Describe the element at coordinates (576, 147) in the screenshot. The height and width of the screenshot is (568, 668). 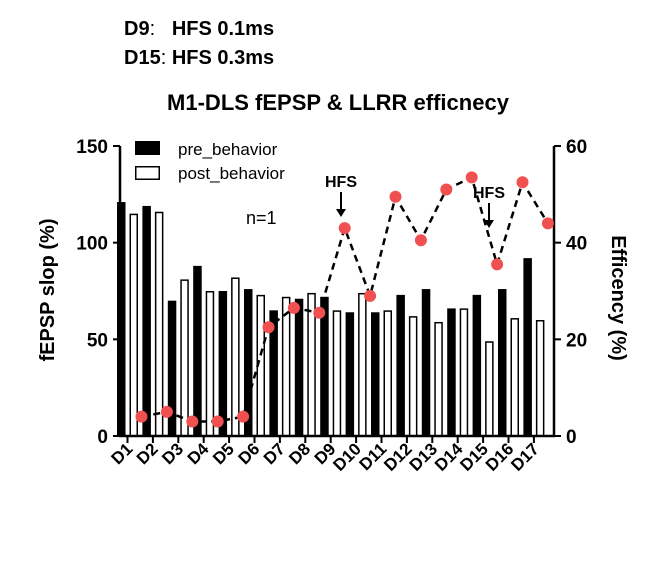
I see `y2-tick-label: 60` at that location.